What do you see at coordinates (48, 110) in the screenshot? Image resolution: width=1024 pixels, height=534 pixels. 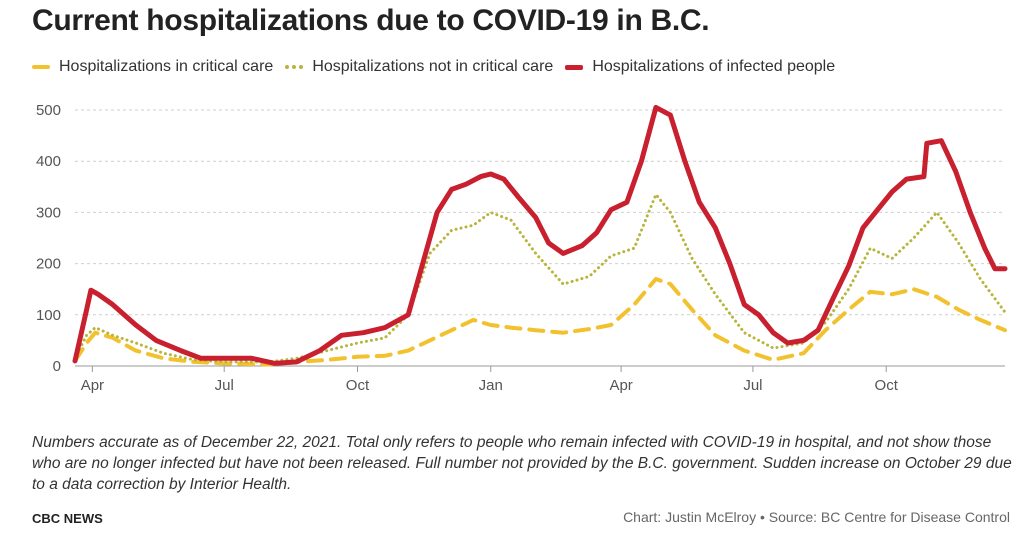 I see `y-tick-label-500: 500` at bounding box center [48, 110].